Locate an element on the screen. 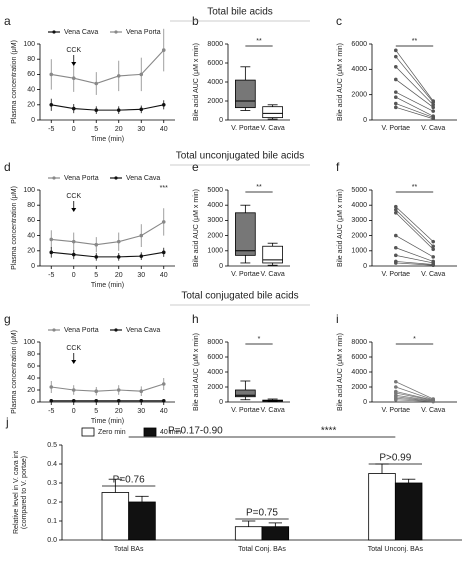  x-tick-label: Total Conj. BAs is located at coordinates (262, 549).